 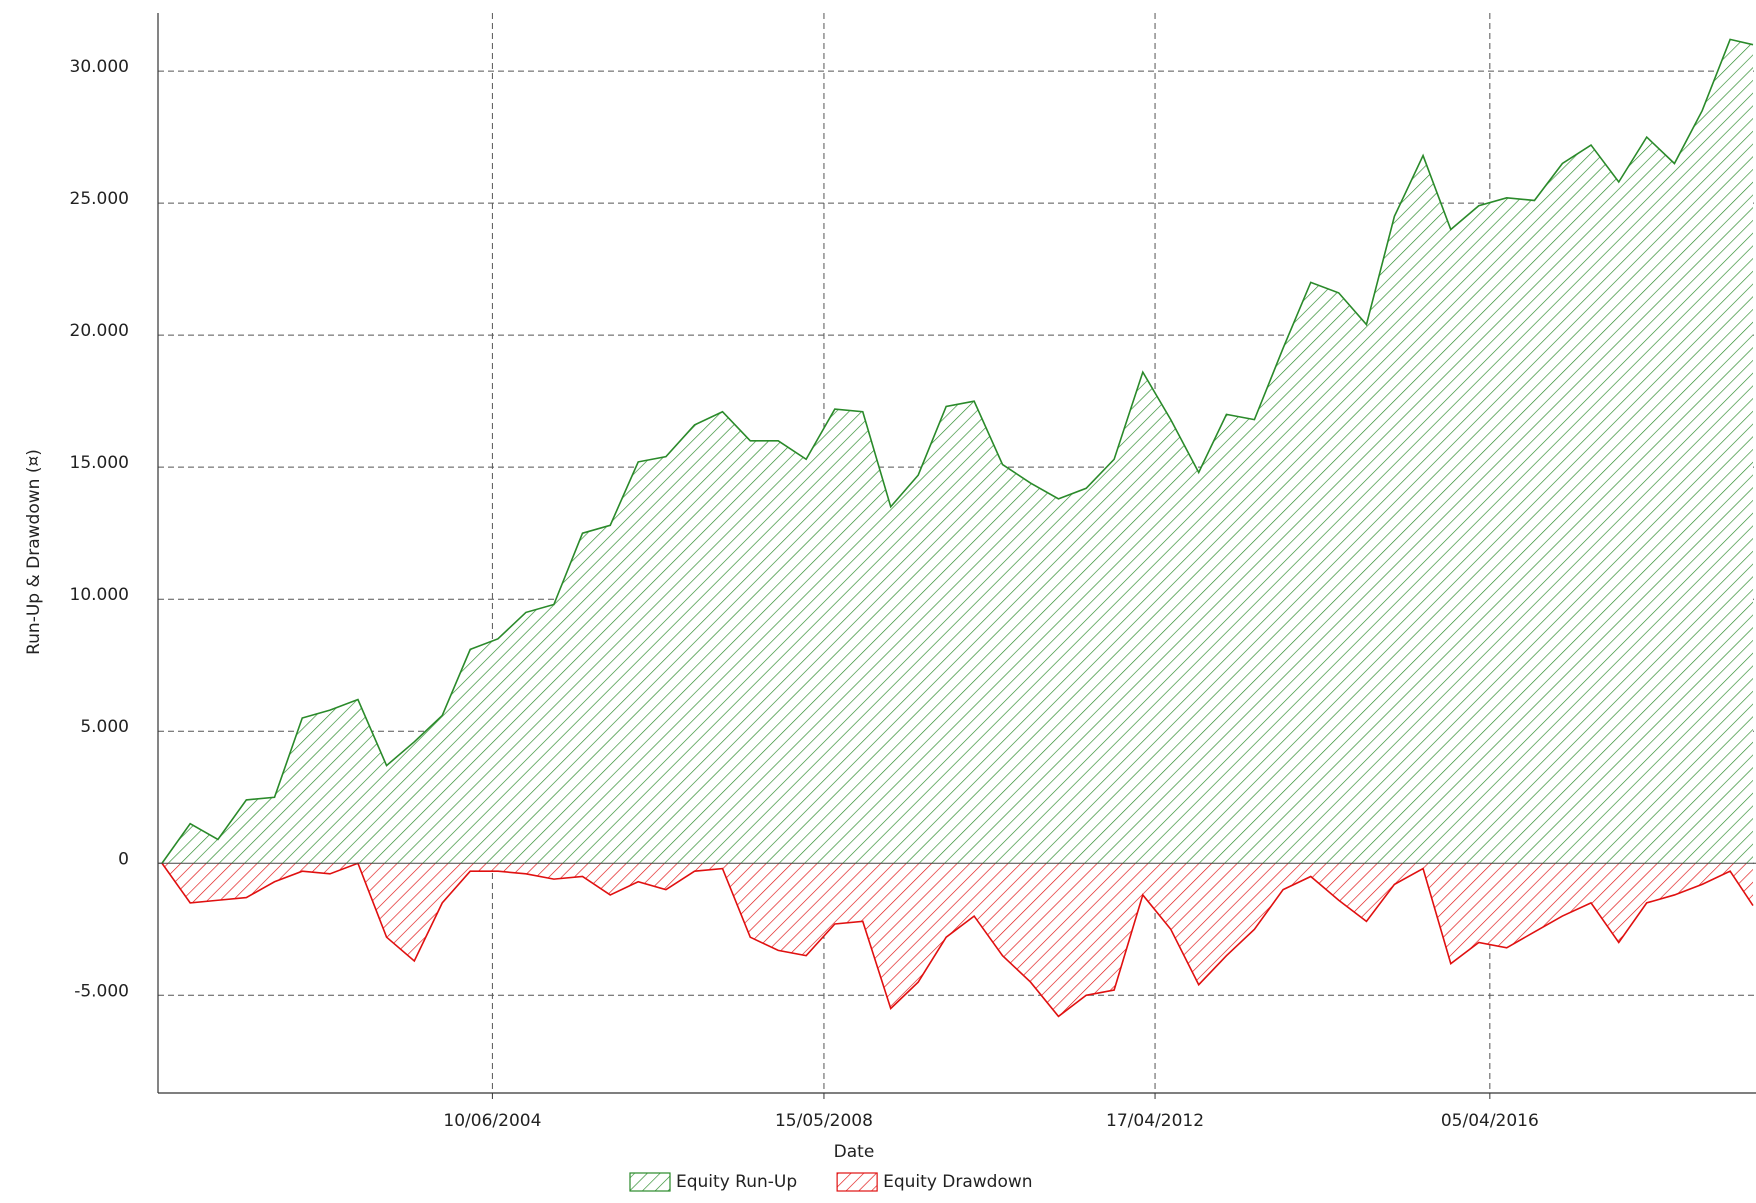 I want to click on y-tick-label: 25.000, so click(x=99, y=199).